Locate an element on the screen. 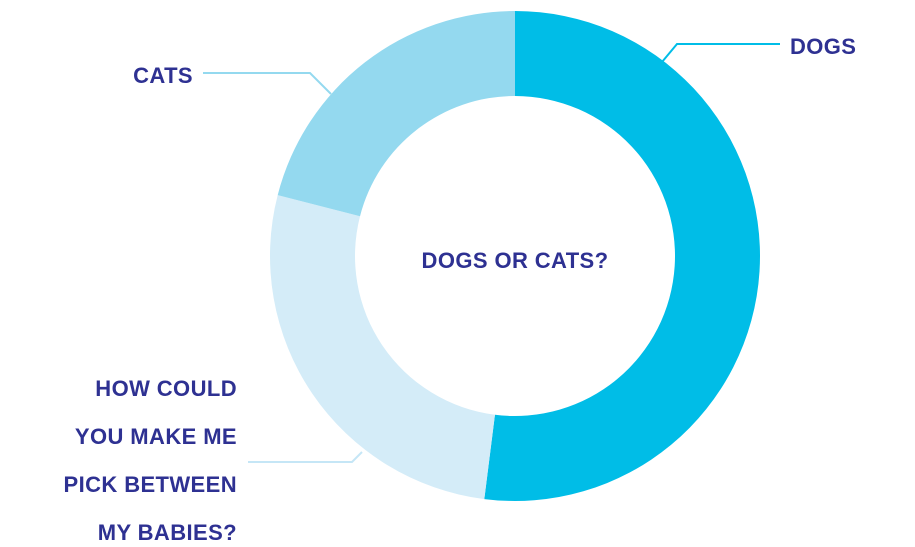 The width and height of the screenshot is (915, 547). leader-line-cats is located at coordinates (267, 83).